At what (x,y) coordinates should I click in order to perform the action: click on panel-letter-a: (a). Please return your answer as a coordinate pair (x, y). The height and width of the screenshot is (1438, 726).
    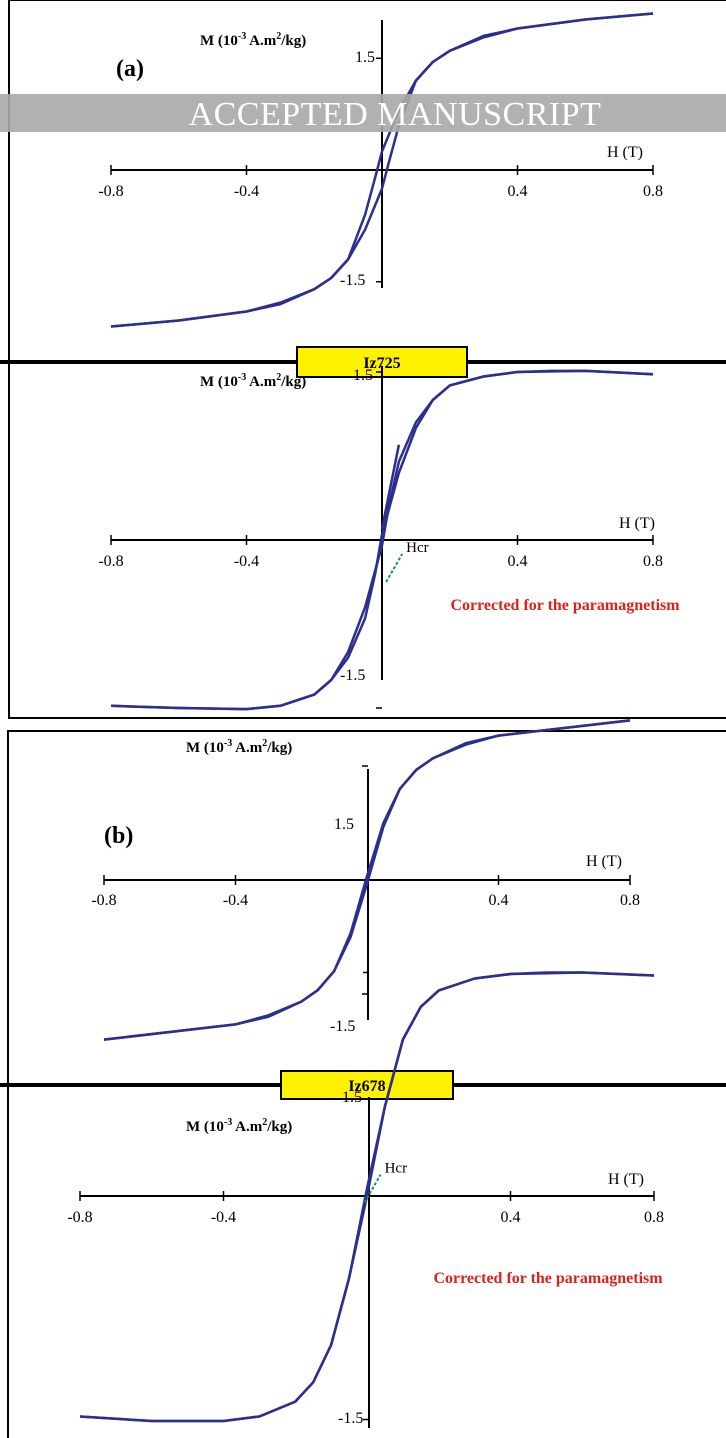
    Looking at the image, I should click on (130, 69).